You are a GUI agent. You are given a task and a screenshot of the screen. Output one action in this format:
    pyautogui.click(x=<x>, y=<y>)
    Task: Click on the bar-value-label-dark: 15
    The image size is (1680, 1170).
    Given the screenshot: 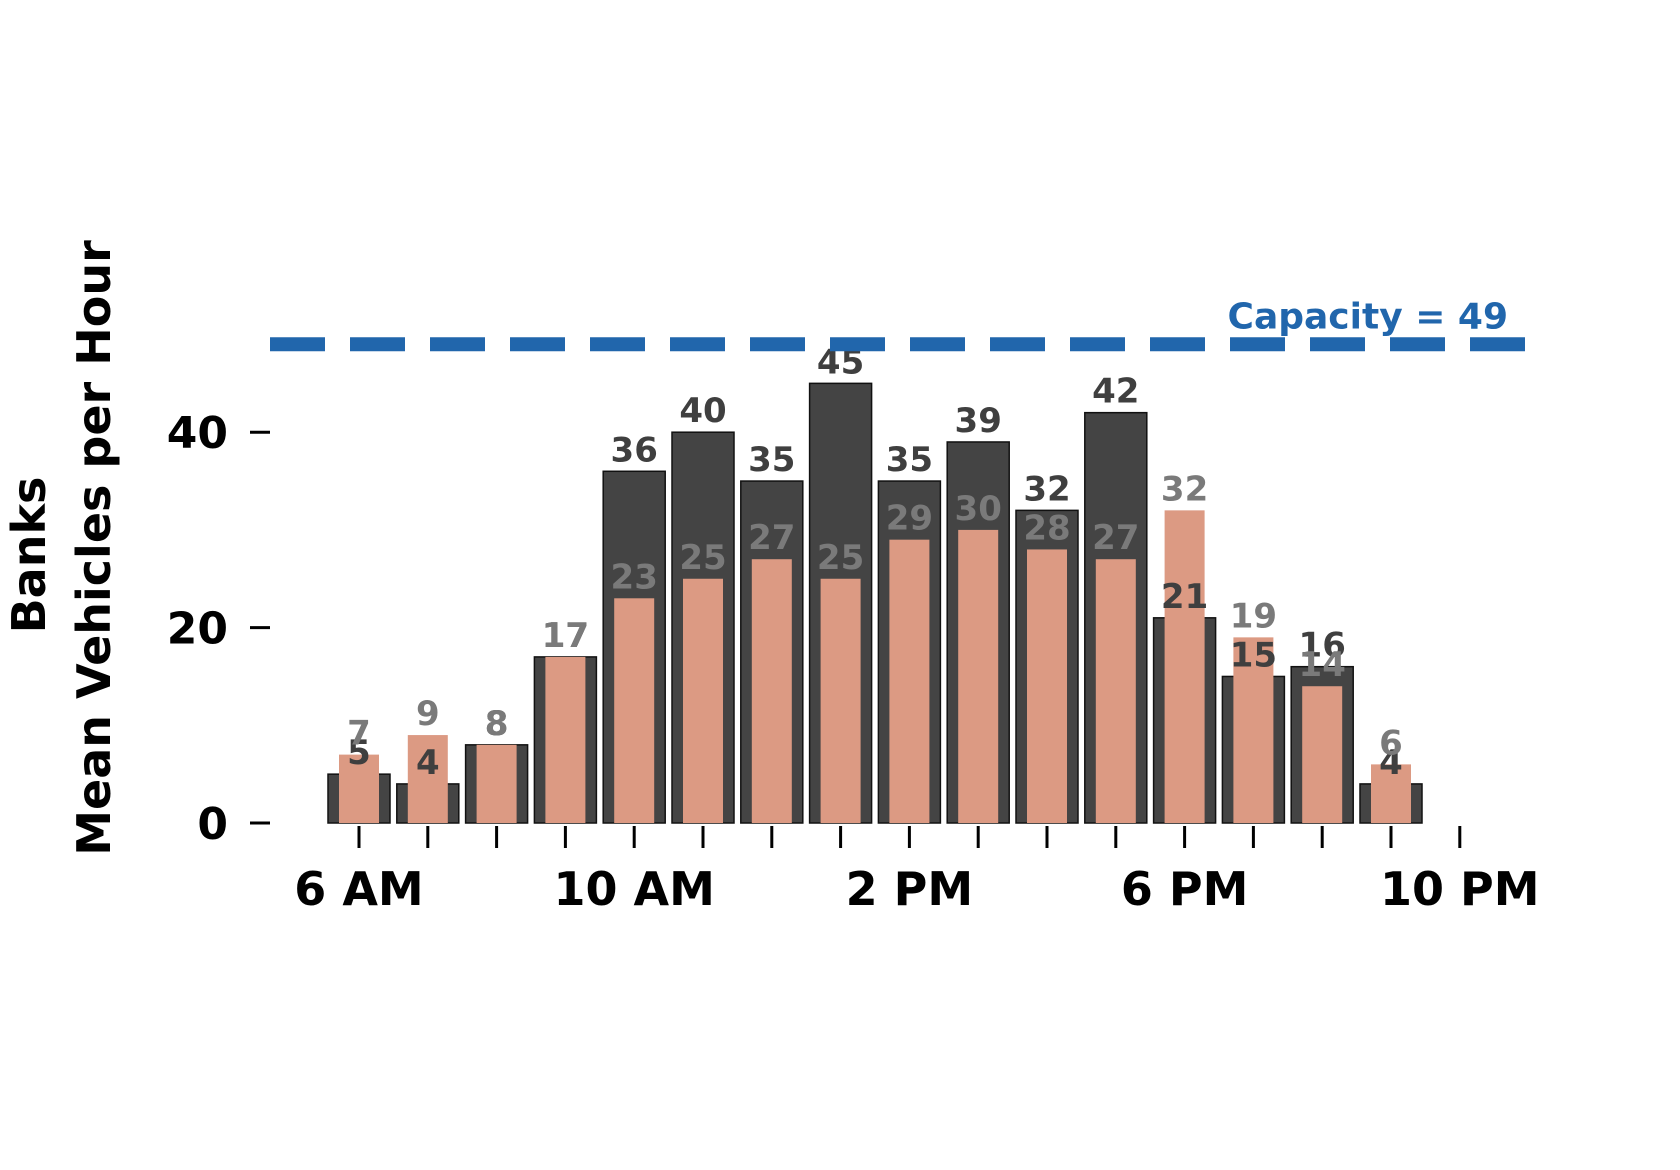 What is the action you would take?
    pyautogui.click(x=1253, y=655)
    